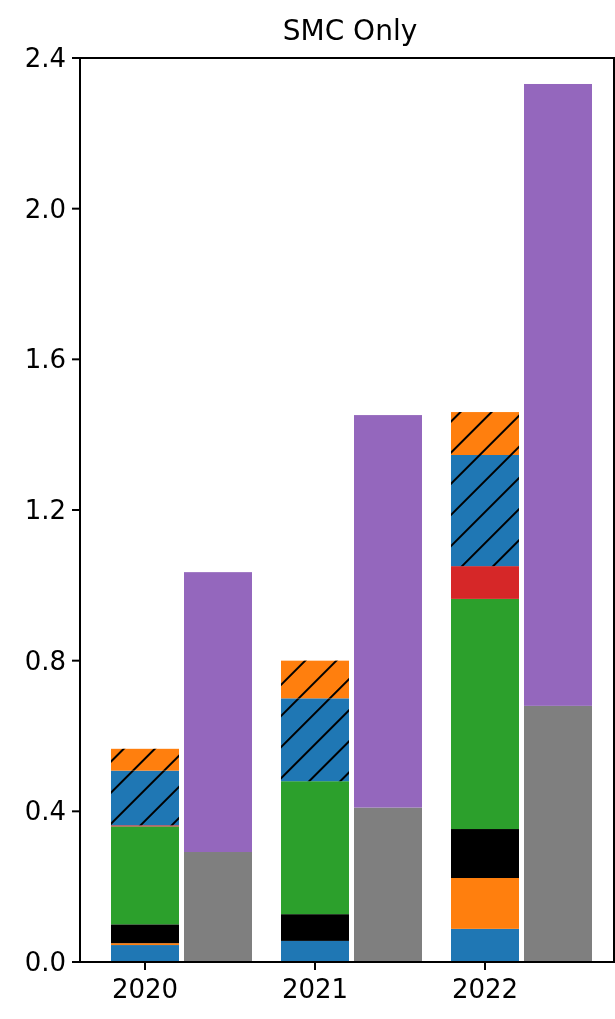  What do you see at coordinates (350, 30) in the screenshot?
I see `chart-title: SMC Only` at bounding box center [350, 30].